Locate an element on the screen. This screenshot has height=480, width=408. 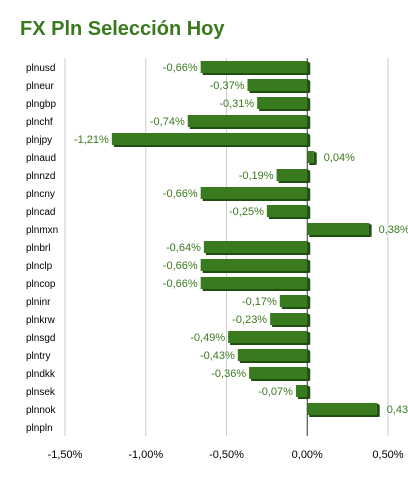
data-label: 0,04% is located at coordinates (339, 158).